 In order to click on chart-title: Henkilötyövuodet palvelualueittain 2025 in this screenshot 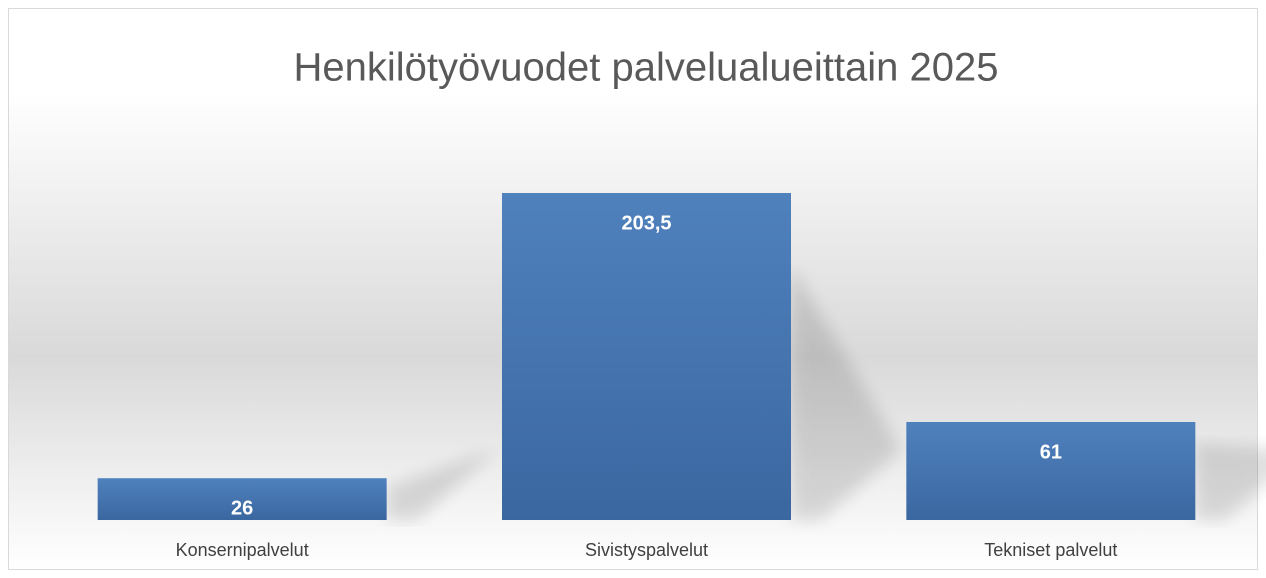, I will do `click(646, 68)`.